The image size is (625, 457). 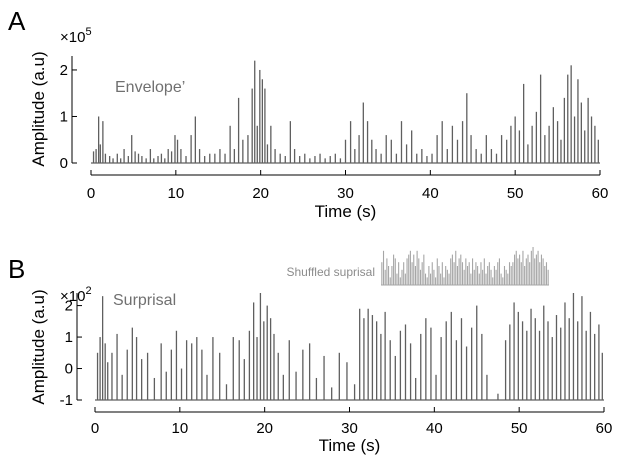 What do you see at coordinates (66, 400) in the screenshot?
I see `y-tick-label: -1` at bounding box center [66, 400].